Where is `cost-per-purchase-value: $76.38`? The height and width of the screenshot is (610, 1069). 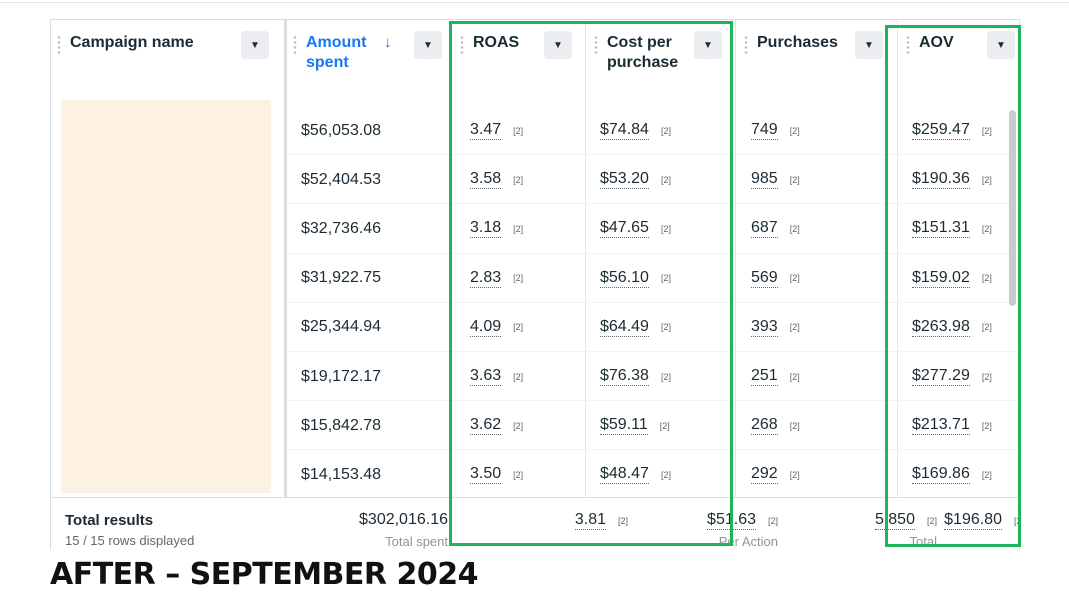 cost-per-purchase-value: $76.38 is located at coordinates (624, 376).